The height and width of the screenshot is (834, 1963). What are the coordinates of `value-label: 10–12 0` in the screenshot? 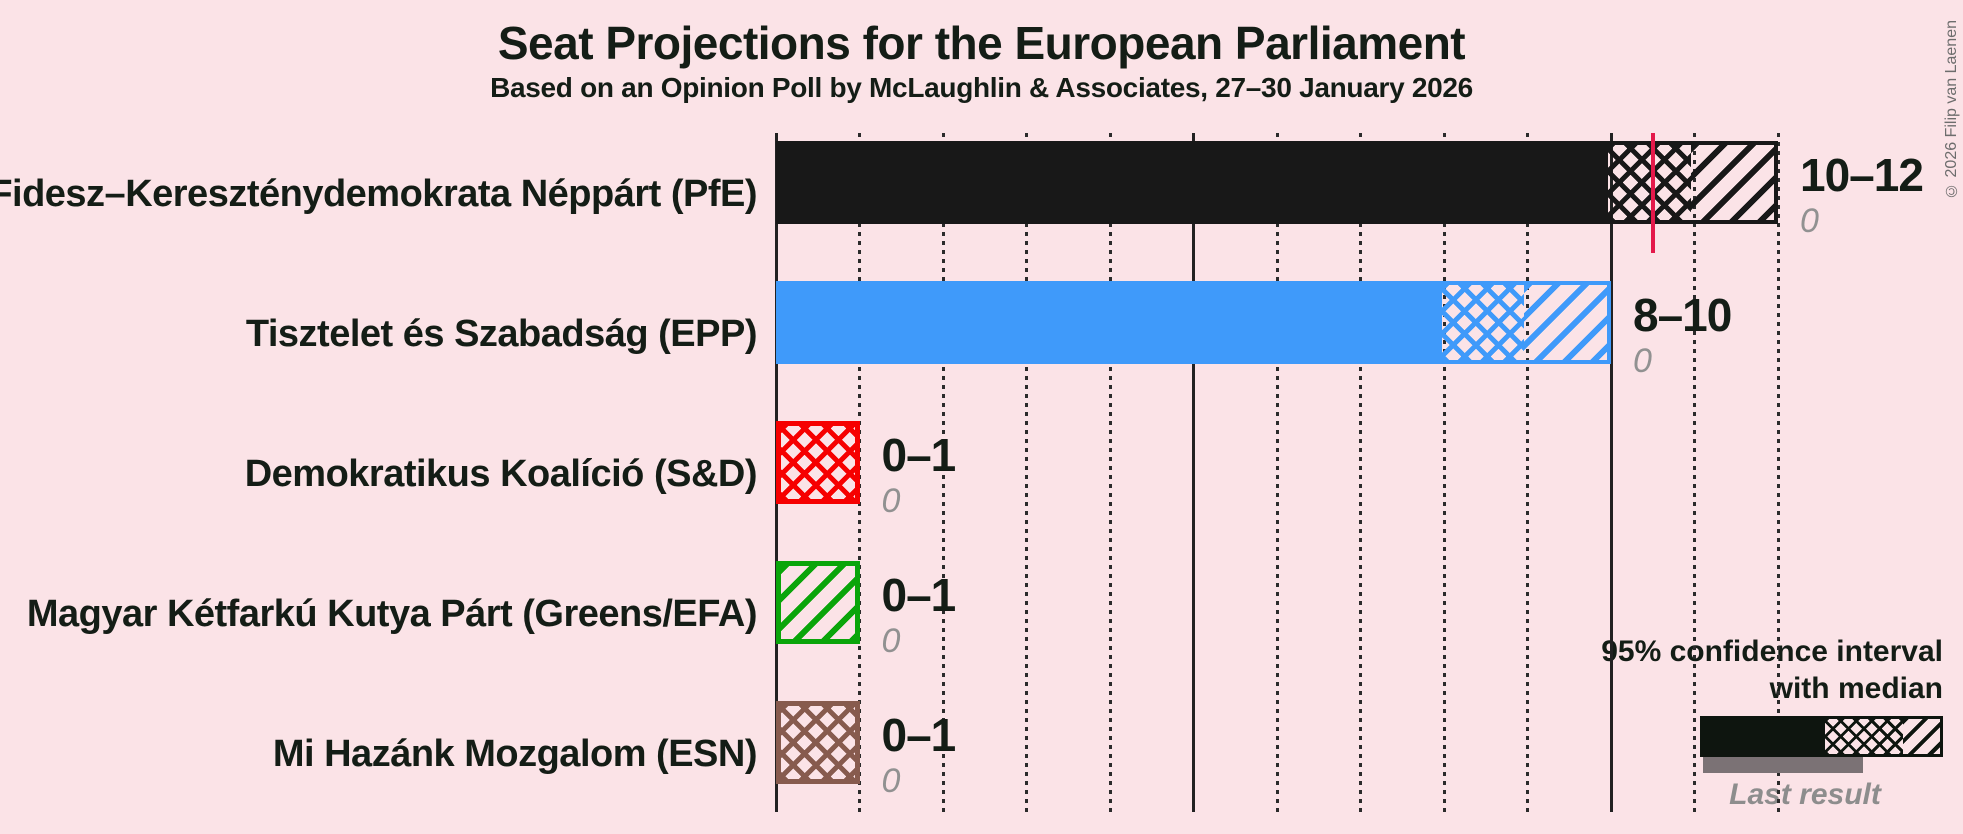 It's located at (1862, 194).